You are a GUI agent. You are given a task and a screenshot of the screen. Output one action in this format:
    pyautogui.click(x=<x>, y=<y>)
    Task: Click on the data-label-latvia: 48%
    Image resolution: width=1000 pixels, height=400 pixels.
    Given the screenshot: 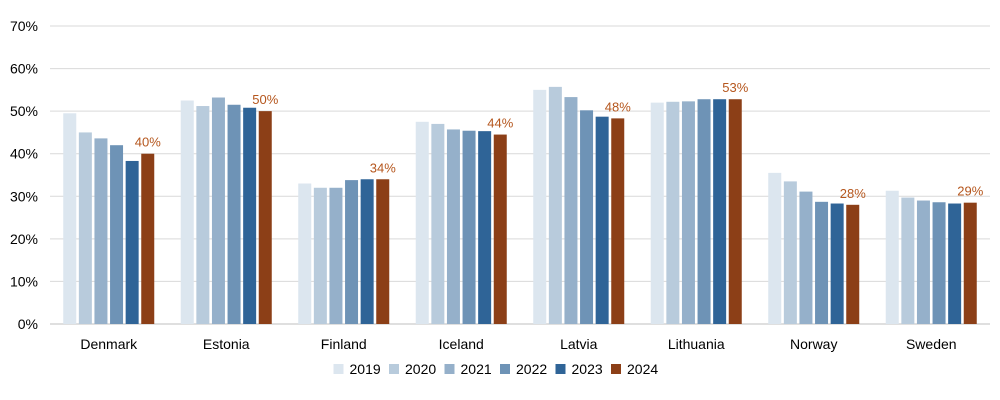 What is the action you would take?
    pyautogui.click(x=618, y=106)
    